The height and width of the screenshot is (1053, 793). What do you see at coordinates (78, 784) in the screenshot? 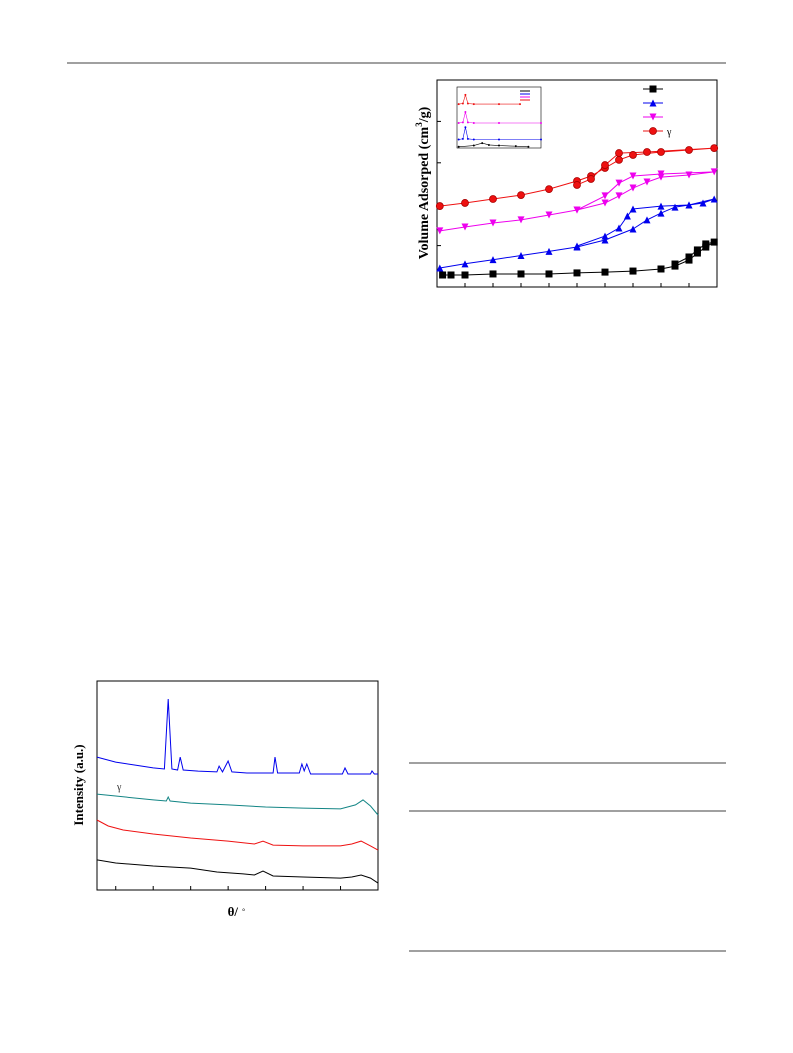
I see `y-axis-label: Intensity (a.u.)` at bounding box center [78, 784].